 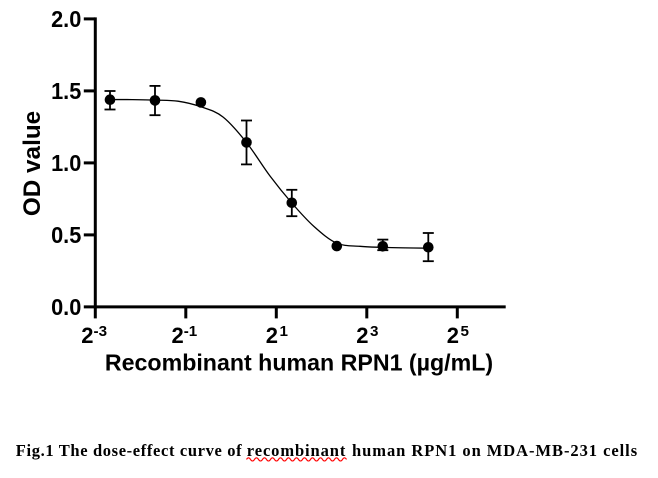 I want to click on svg-text: 2-3, so click(x=94, y=335).